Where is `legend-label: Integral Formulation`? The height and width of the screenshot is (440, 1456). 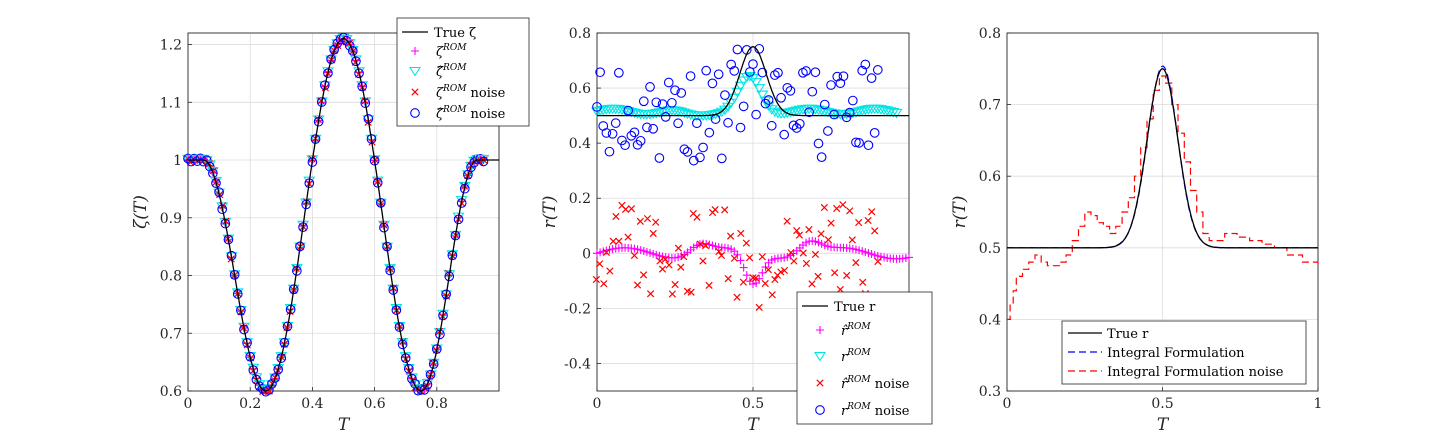 legend-label: Integral Formulation is located at coordinates (1176, 353).